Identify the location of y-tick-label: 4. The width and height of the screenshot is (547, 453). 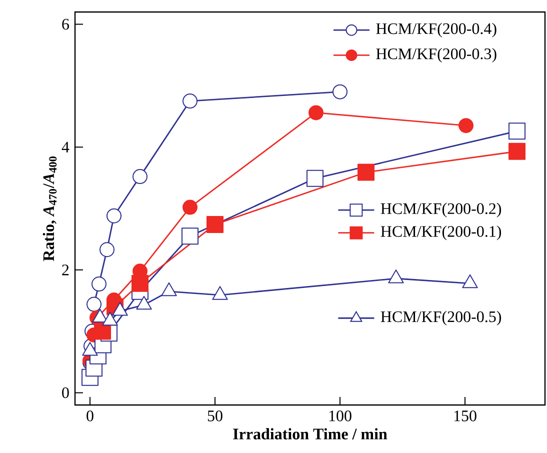
(66, 147).